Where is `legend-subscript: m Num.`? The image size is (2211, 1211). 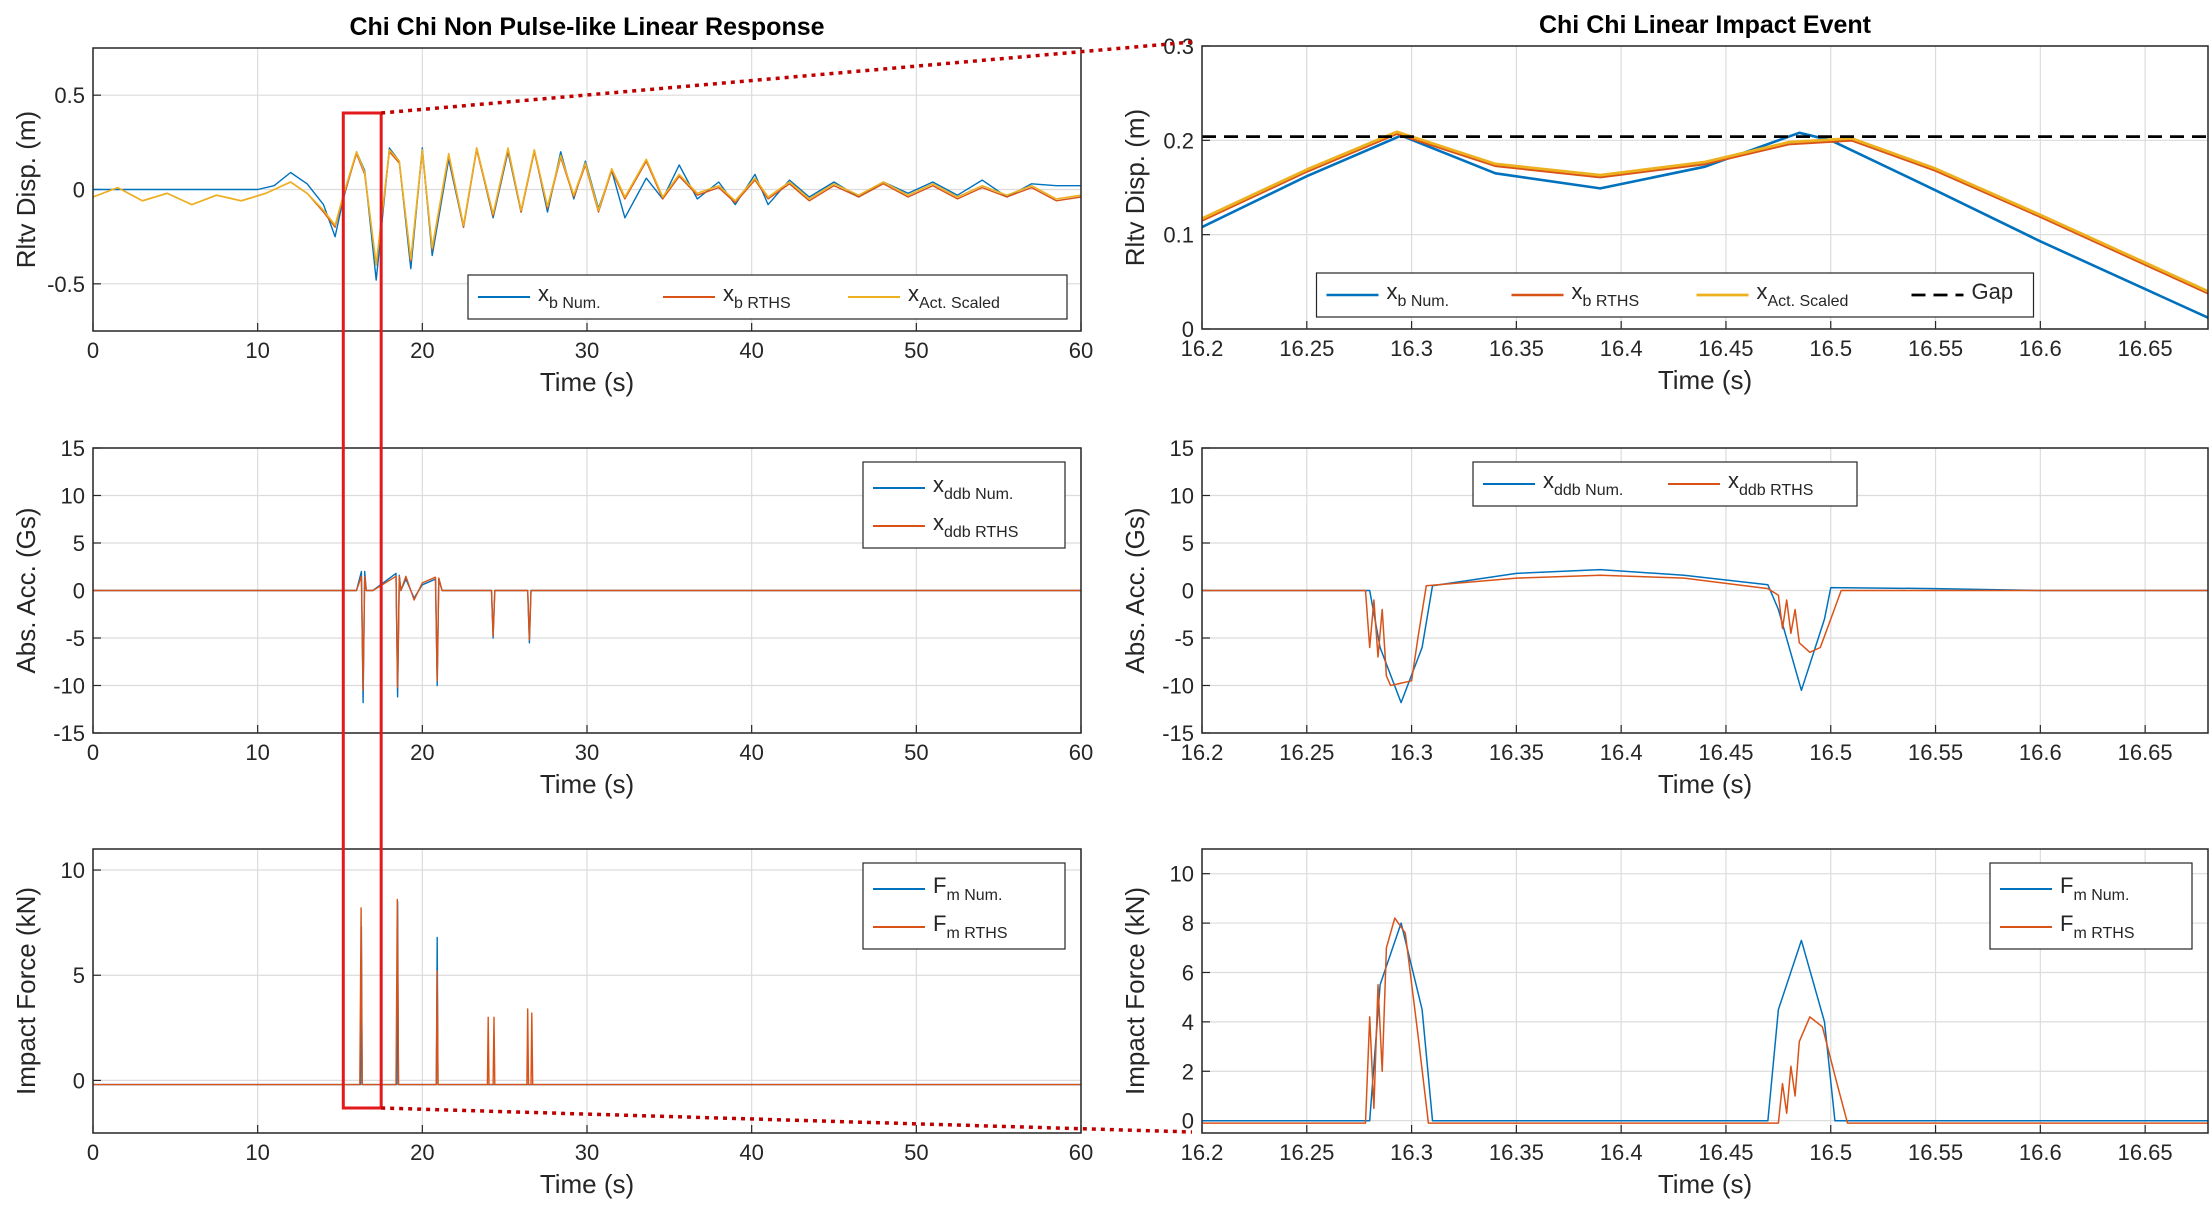
legend-subscript: m Num. is located at coordinates (974, 895).